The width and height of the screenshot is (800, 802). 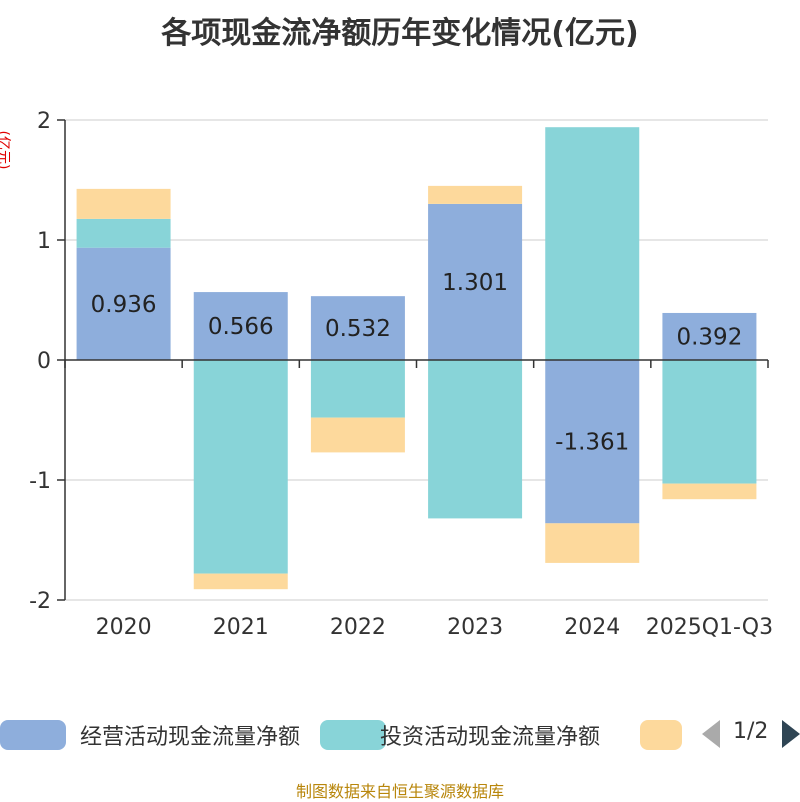 I want to click on y-tick-label: -2, so click(x=40, y=601).